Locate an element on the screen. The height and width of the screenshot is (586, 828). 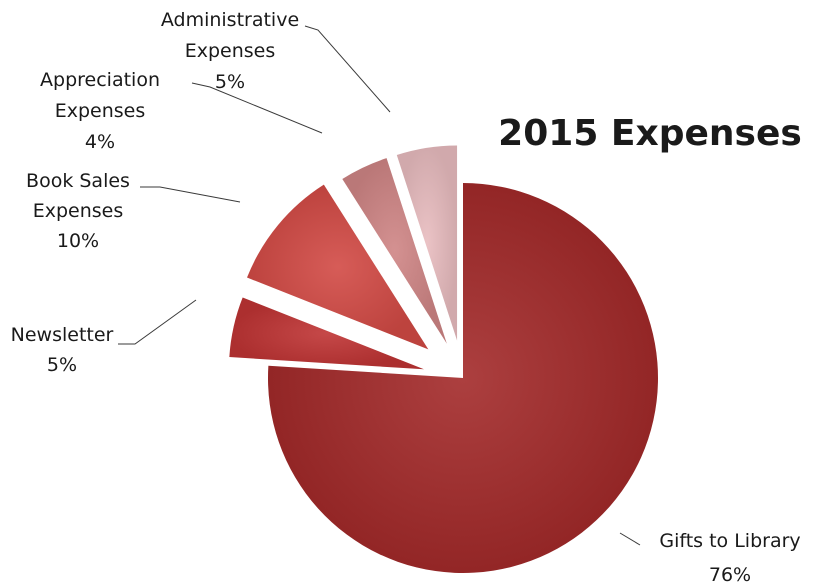
slice-label-newsletter: Newsletter 5% is located at coordinates (62, 350).